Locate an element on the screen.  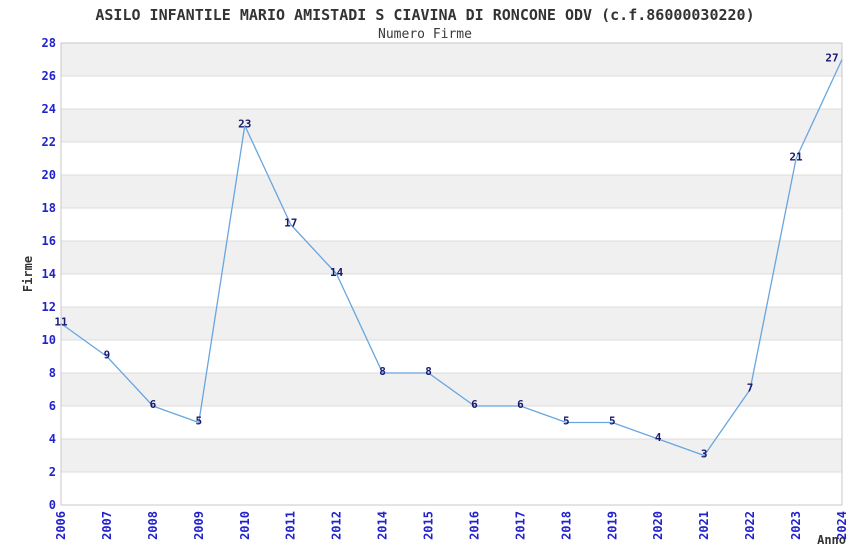
x-tick-label: 2023 is located at coordinates (796, 525).